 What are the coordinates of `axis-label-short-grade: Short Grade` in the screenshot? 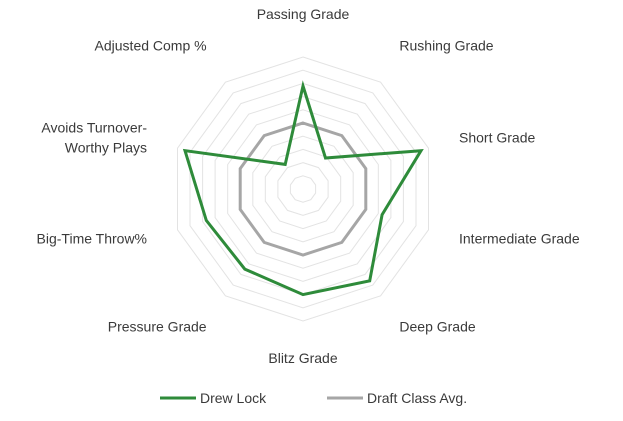 It's located at (497, 137).